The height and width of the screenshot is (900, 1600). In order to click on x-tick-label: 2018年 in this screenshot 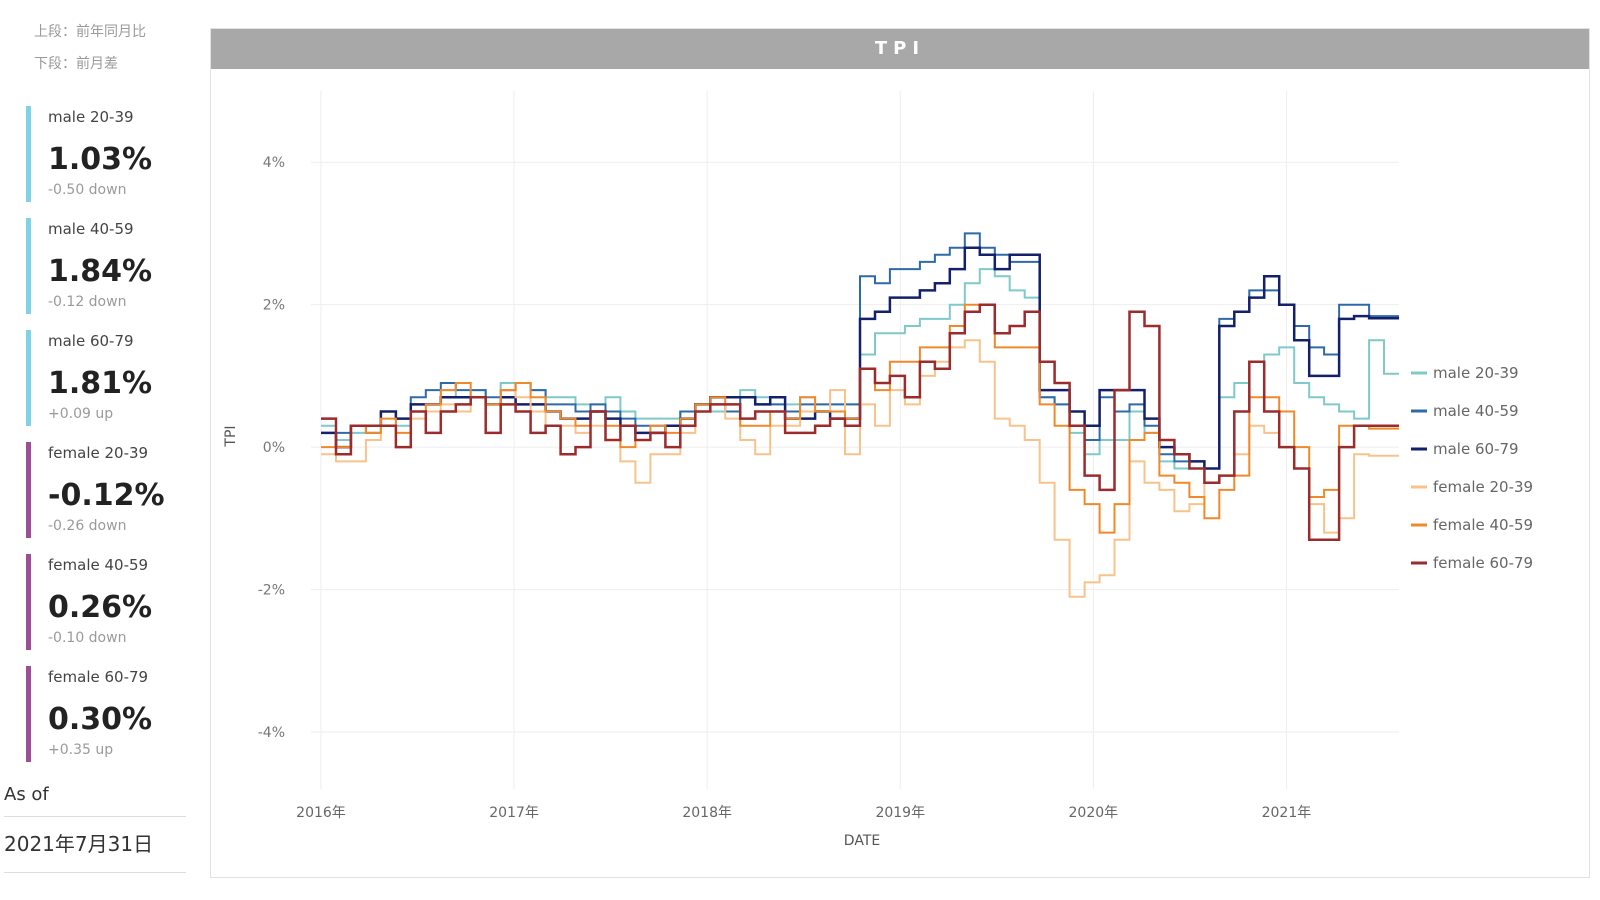, I will do `click(707, 813)`.